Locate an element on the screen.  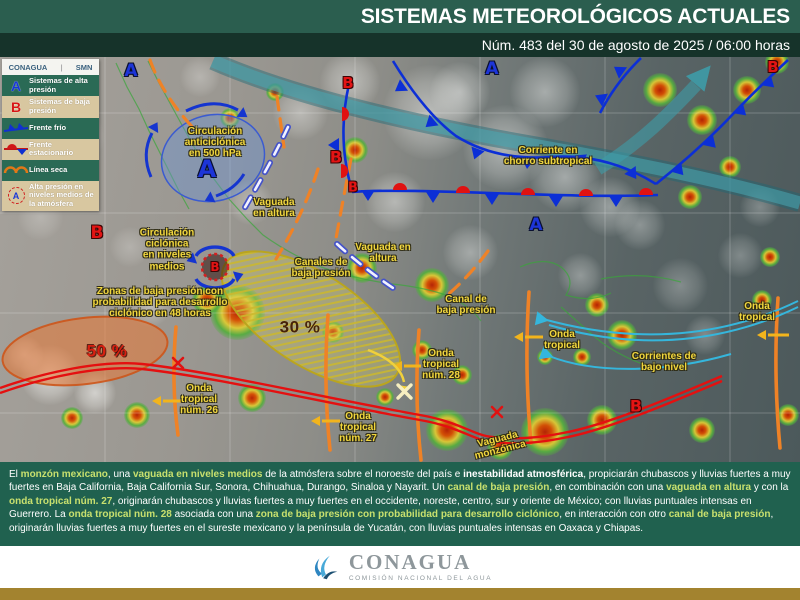
corrientes-bajo-nivel: Corrientes de bajo nivel is located at coordinates (664, 361).